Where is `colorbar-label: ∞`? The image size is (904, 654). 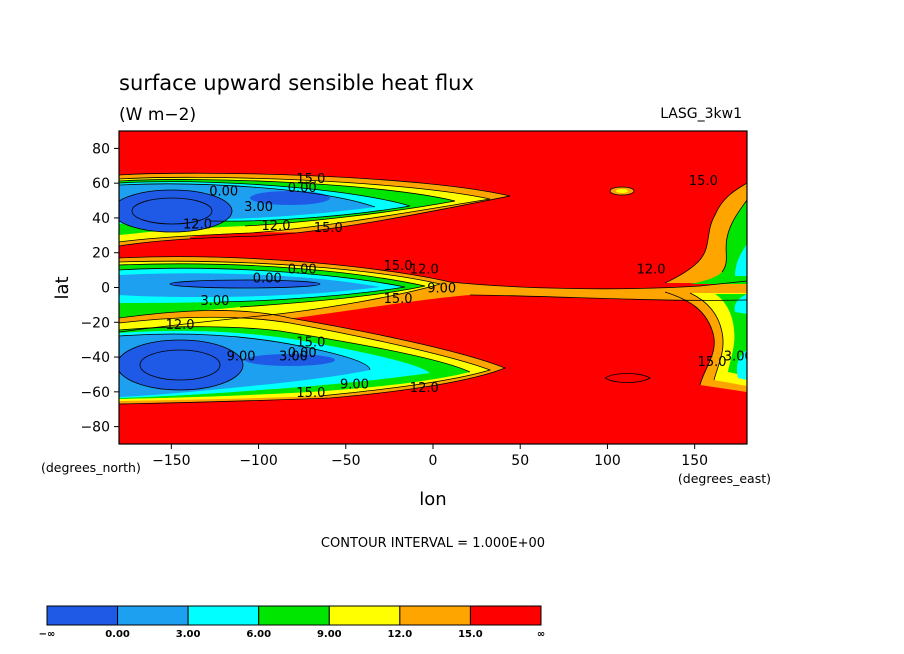 colorbar-label: ∞ is located at coordinates (541, 634).